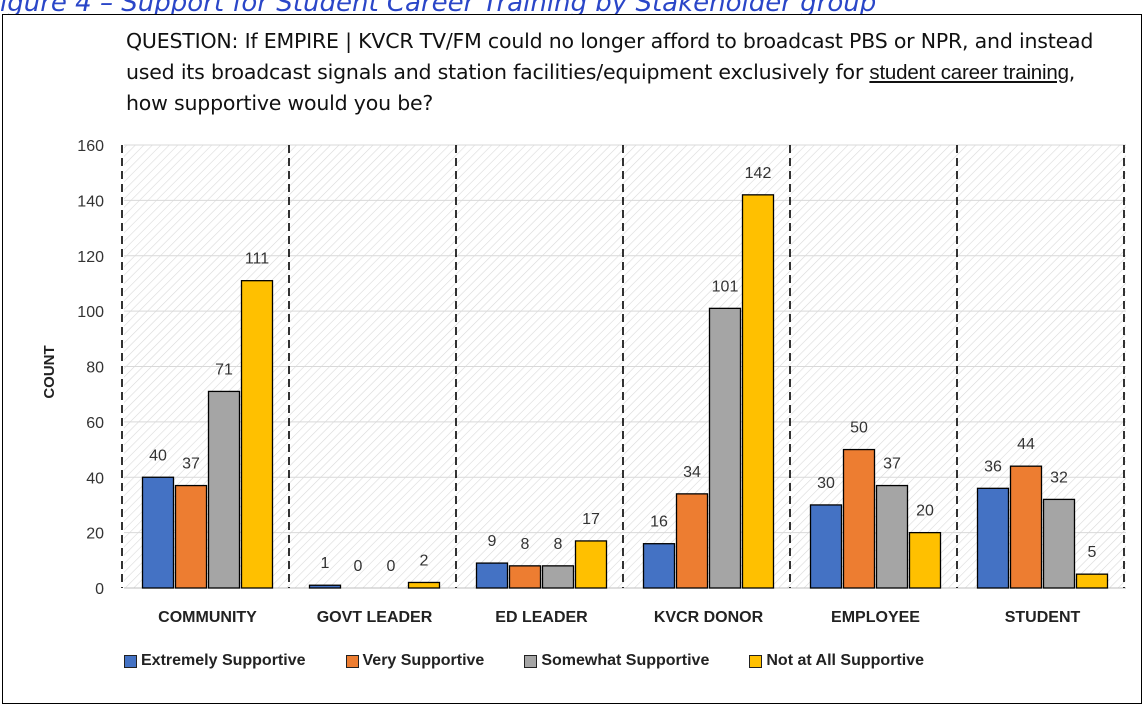  Describe the element at coordinates (90, 257) in the screenshot. I see `y-tick-label: 120` at that location.